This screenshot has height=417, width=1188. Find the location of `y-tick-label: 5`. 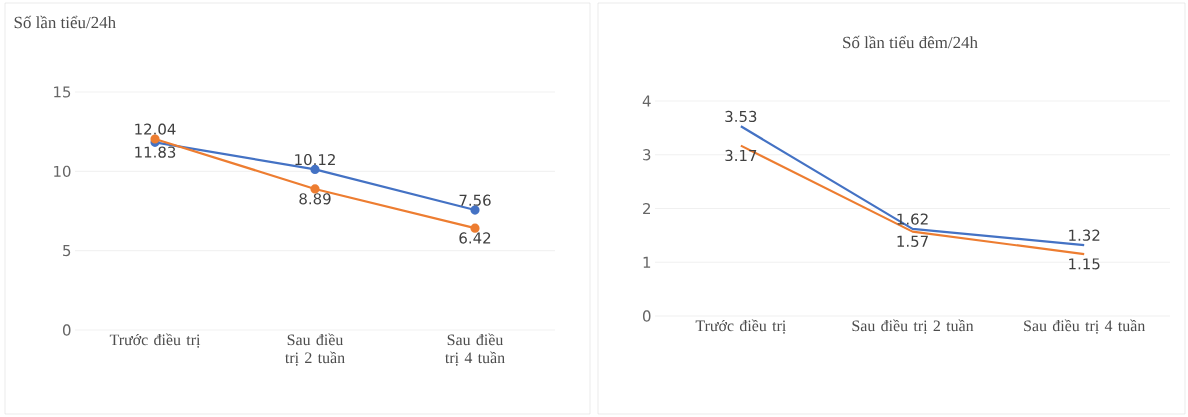

y-tick-label: 5 is located at coordinates (67, 251).